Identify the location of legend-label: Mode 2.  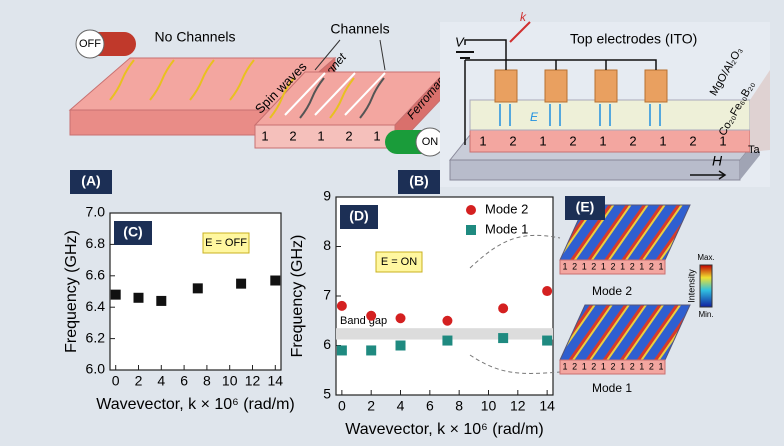
(506, 208).